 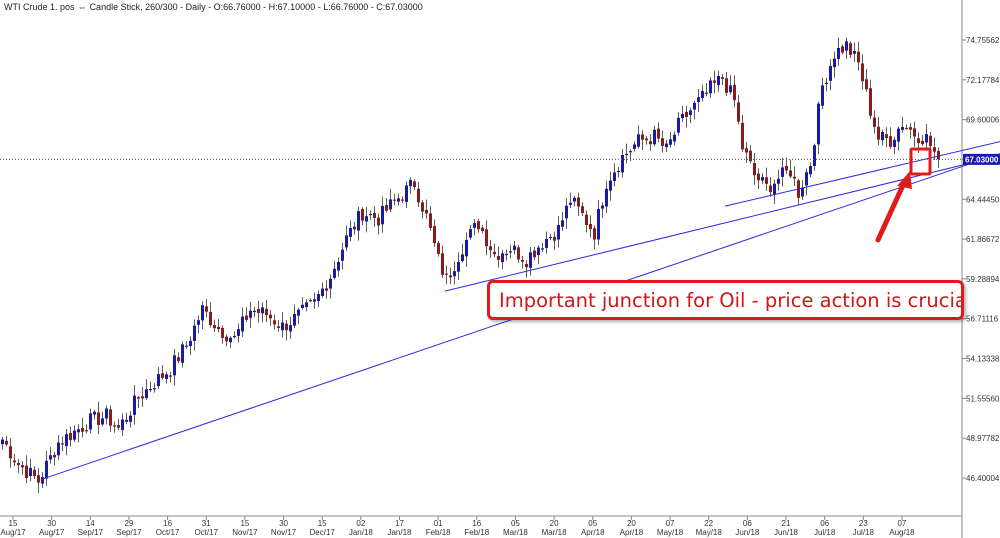 I want to click on x-tick-day: 23, so click(x=863, y=523).